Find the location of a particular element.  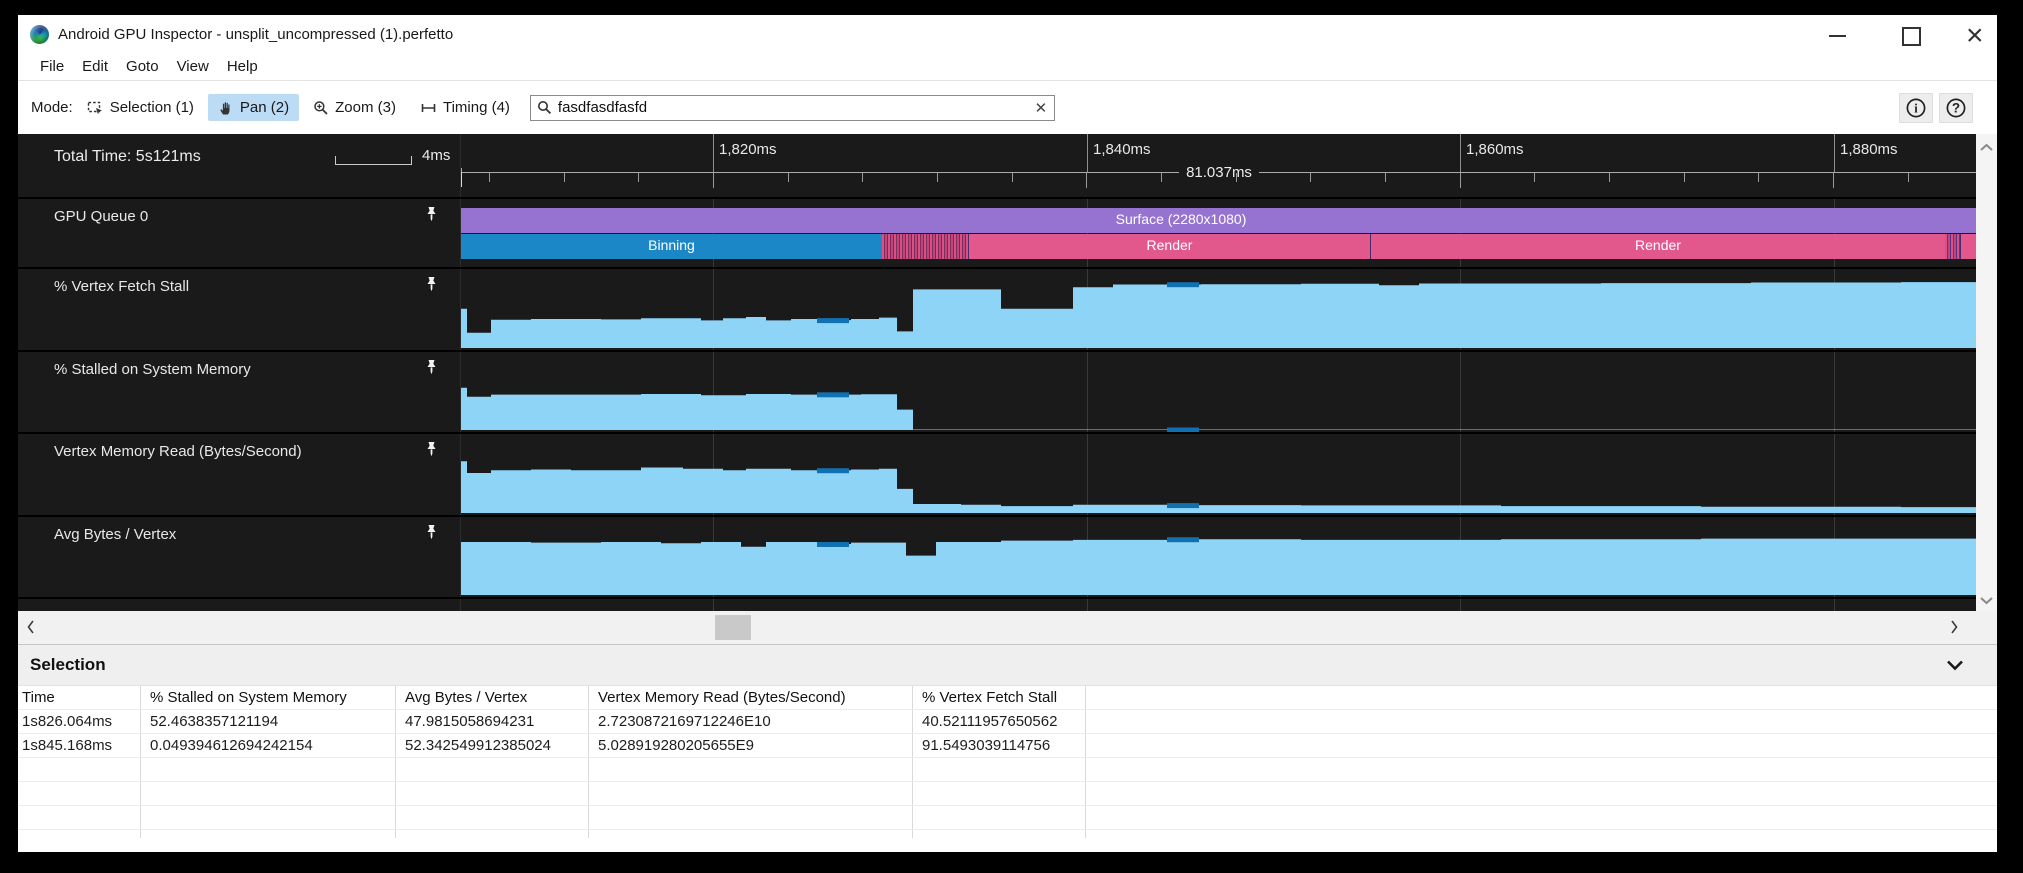

minimize-button is located at coordinates (1839, 35).